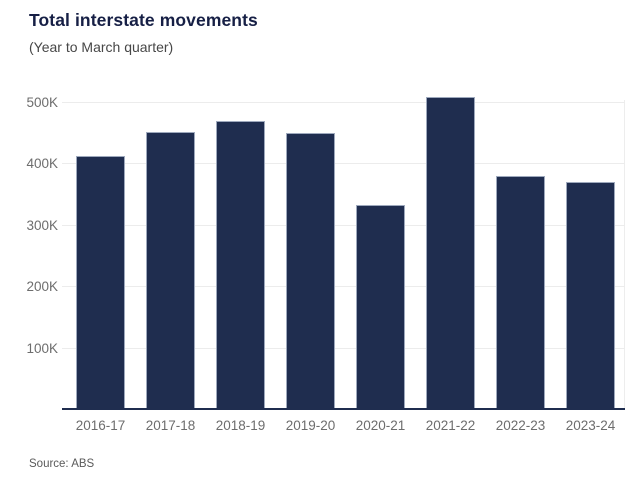  What do you see at coordinates (143, 20) in the screenshot?
I see `chart-title: Total interstate movements` at bounding box center [143, 20].